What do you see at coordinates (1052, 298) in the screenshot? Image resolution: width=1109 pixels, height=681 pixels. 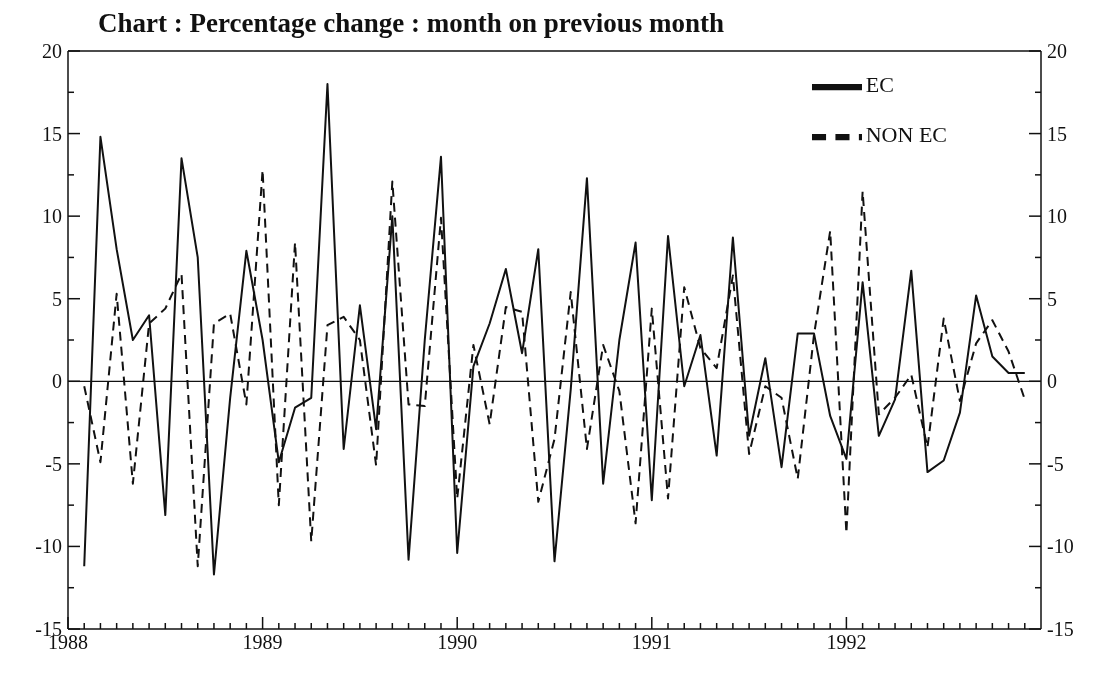 I see `y2-tick-label: 5` at bounding box center [1052, 298].